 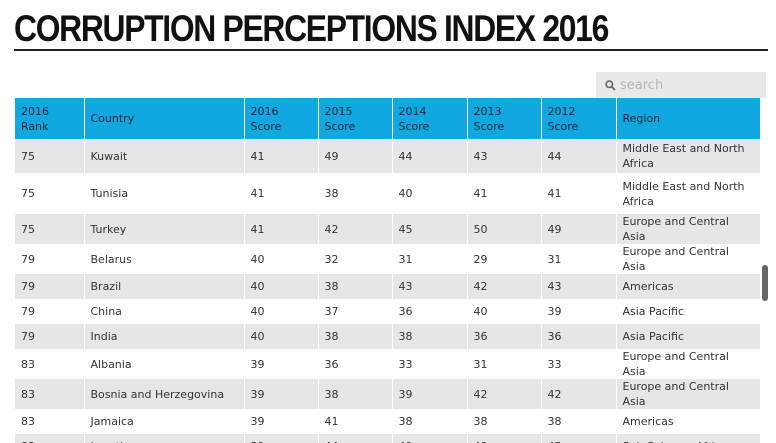 What do you see at coordinates (579, 438) in the screenshot?
I see `cell-score-2012: 45` at bounding box center [579, 438].